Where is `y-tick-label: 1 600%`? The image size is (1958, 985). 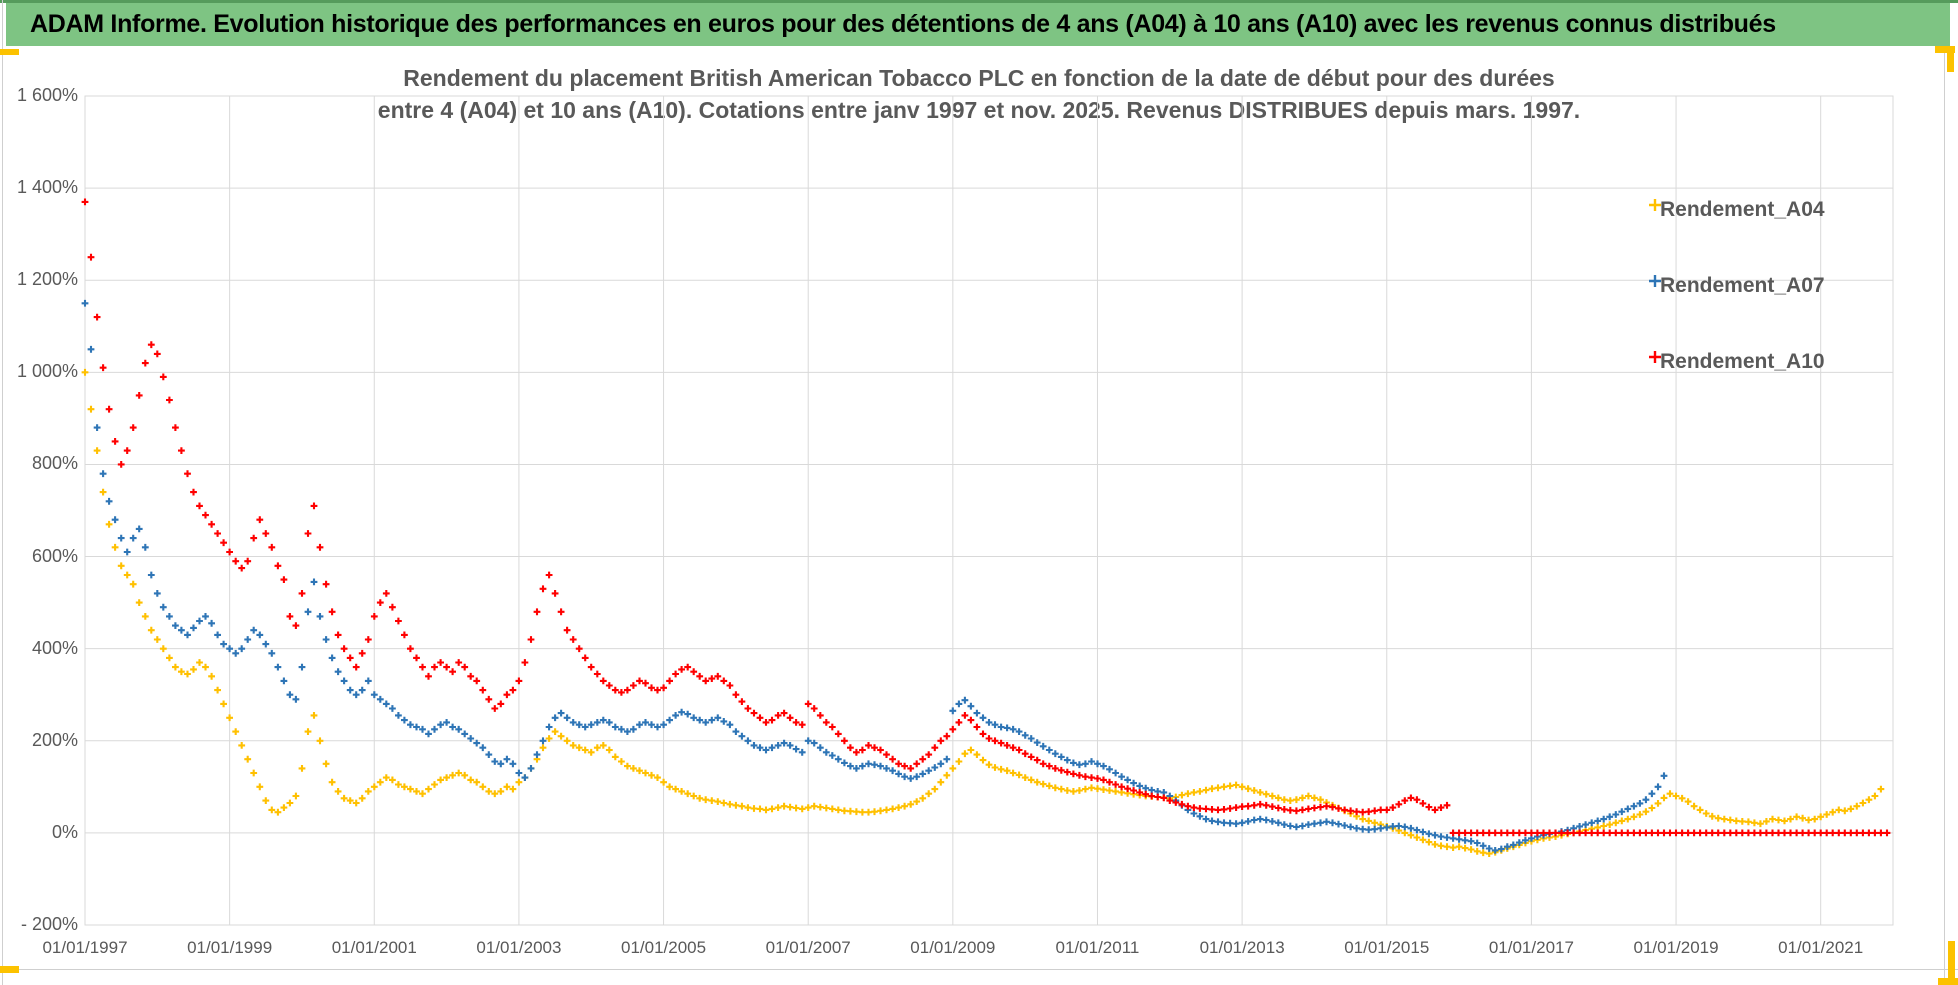 y-tick-label: 1 600% is located at coordinates (47, 95).